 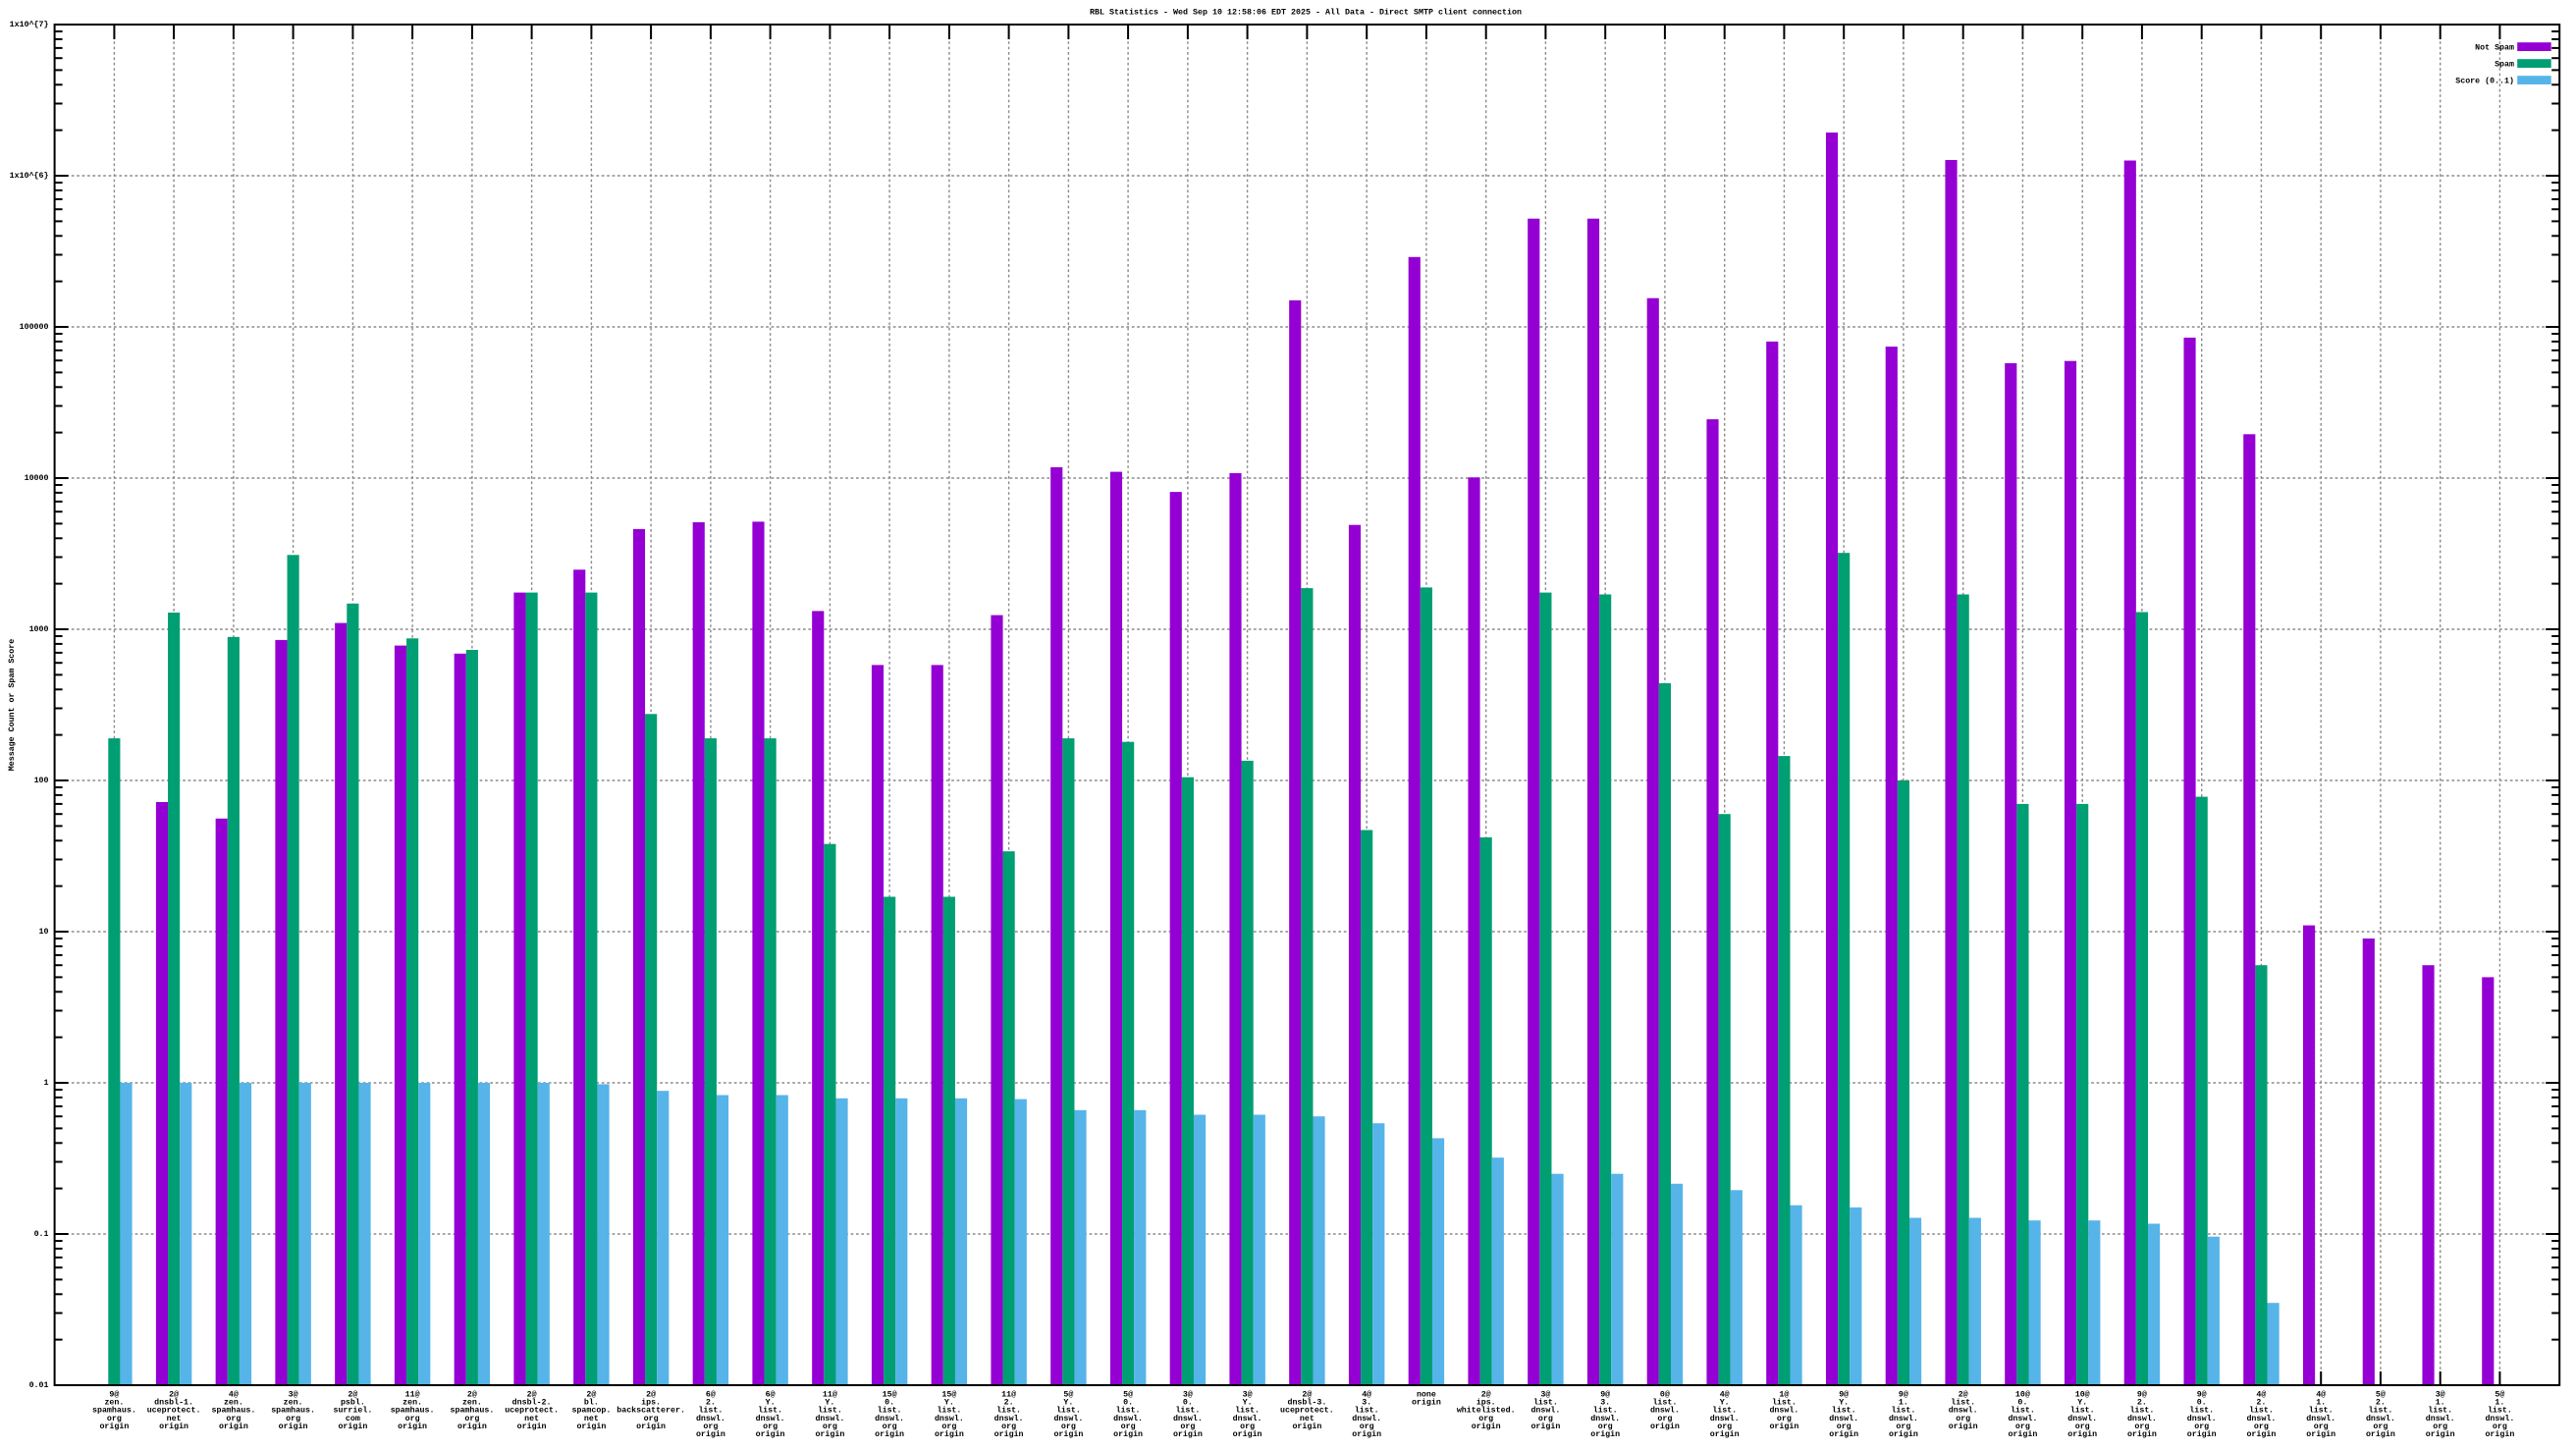 I want to click on svg-text: 100000, so click(x=34, y=327).